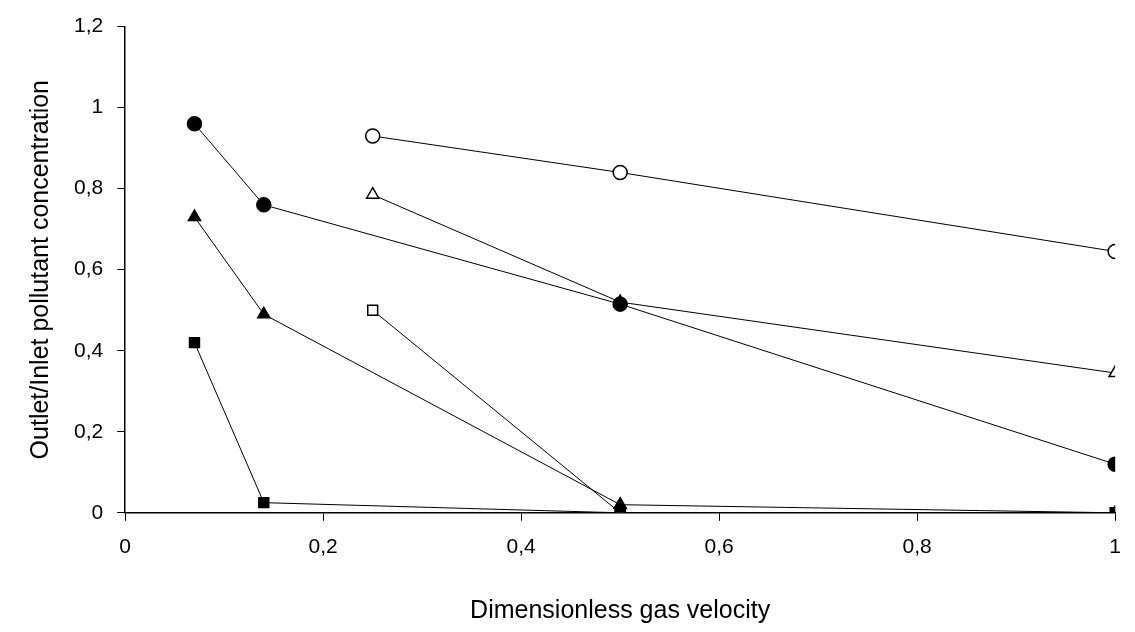 The height and width of the screenshot is (632, 1135). I want to click on y-tick-label: 0,2, so click(88, 430).